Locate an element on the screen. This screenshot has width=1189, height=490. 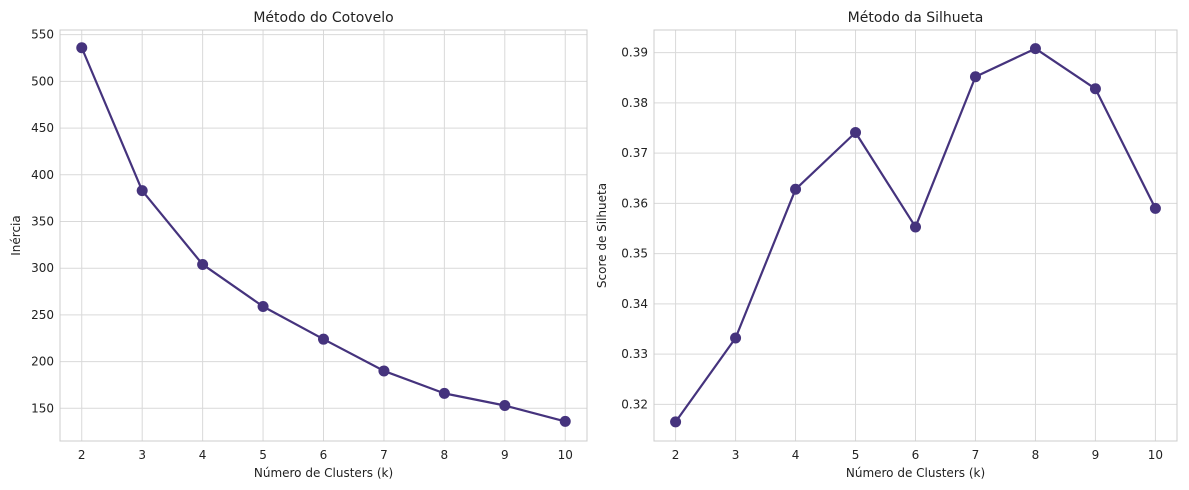
y-tick-label: 0.39 is located at coordinates (634, 53).